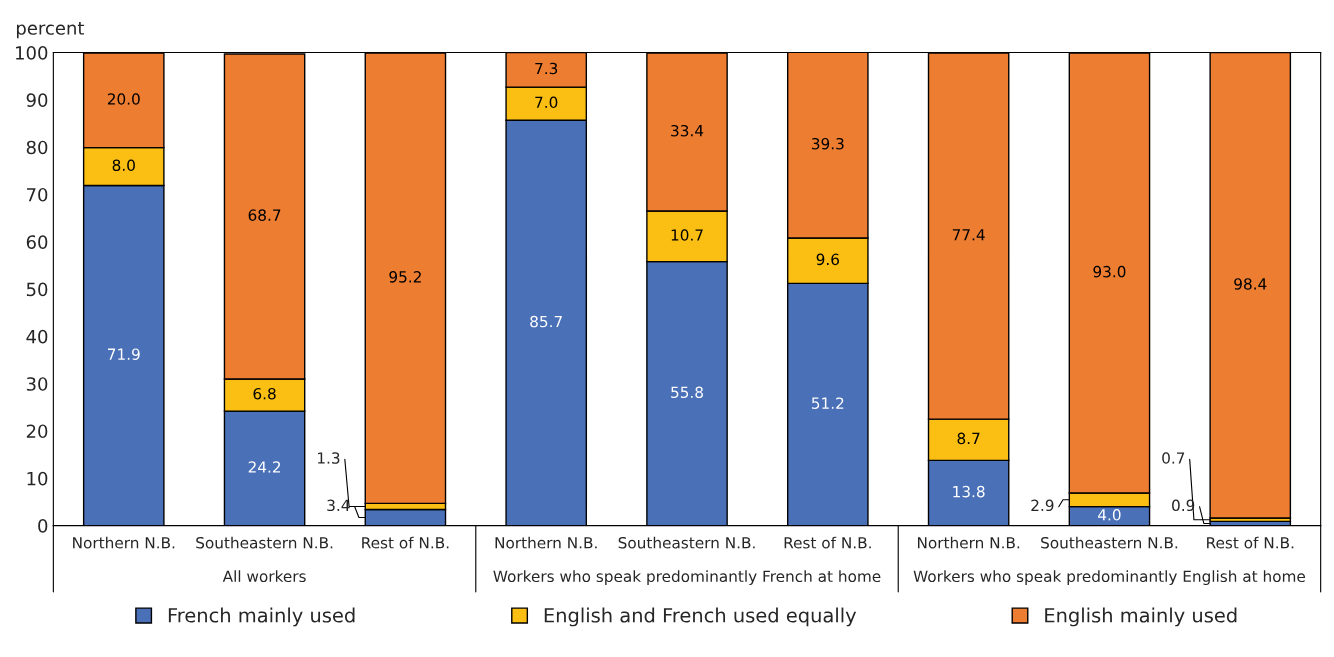 The image size is (1334, 657). What do you see at coordinates (1042, 505) in the screenshot?
I see `data-label: 2.9` at bounding box center [1042, 505].